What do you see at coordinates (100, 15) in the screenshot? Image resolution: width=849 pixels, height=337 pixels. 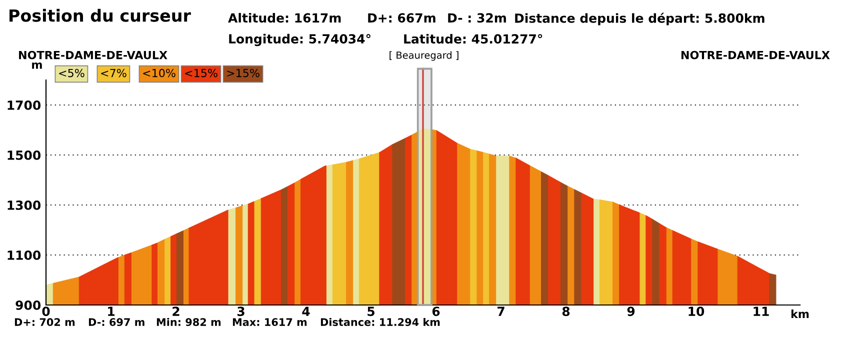 I see `chart-title: Position du curseur` at bounding box center [100, 15].